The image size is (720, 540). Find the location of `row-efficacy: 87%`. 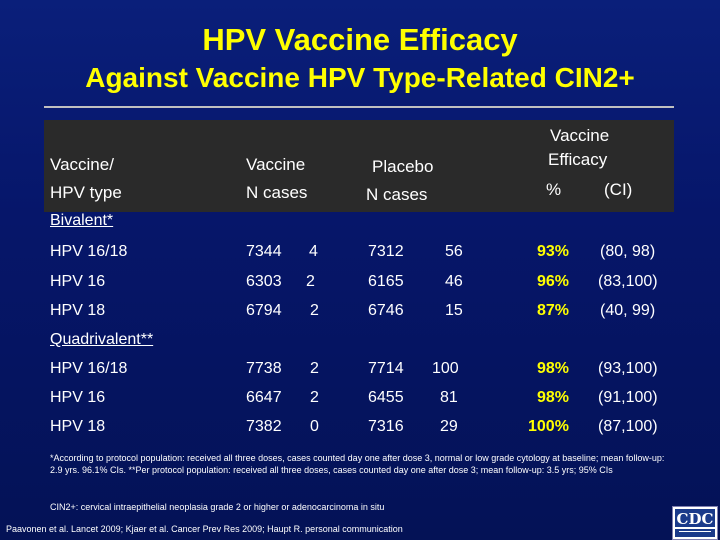

row-efficacy: 87% is located at coordinates (553, 310).